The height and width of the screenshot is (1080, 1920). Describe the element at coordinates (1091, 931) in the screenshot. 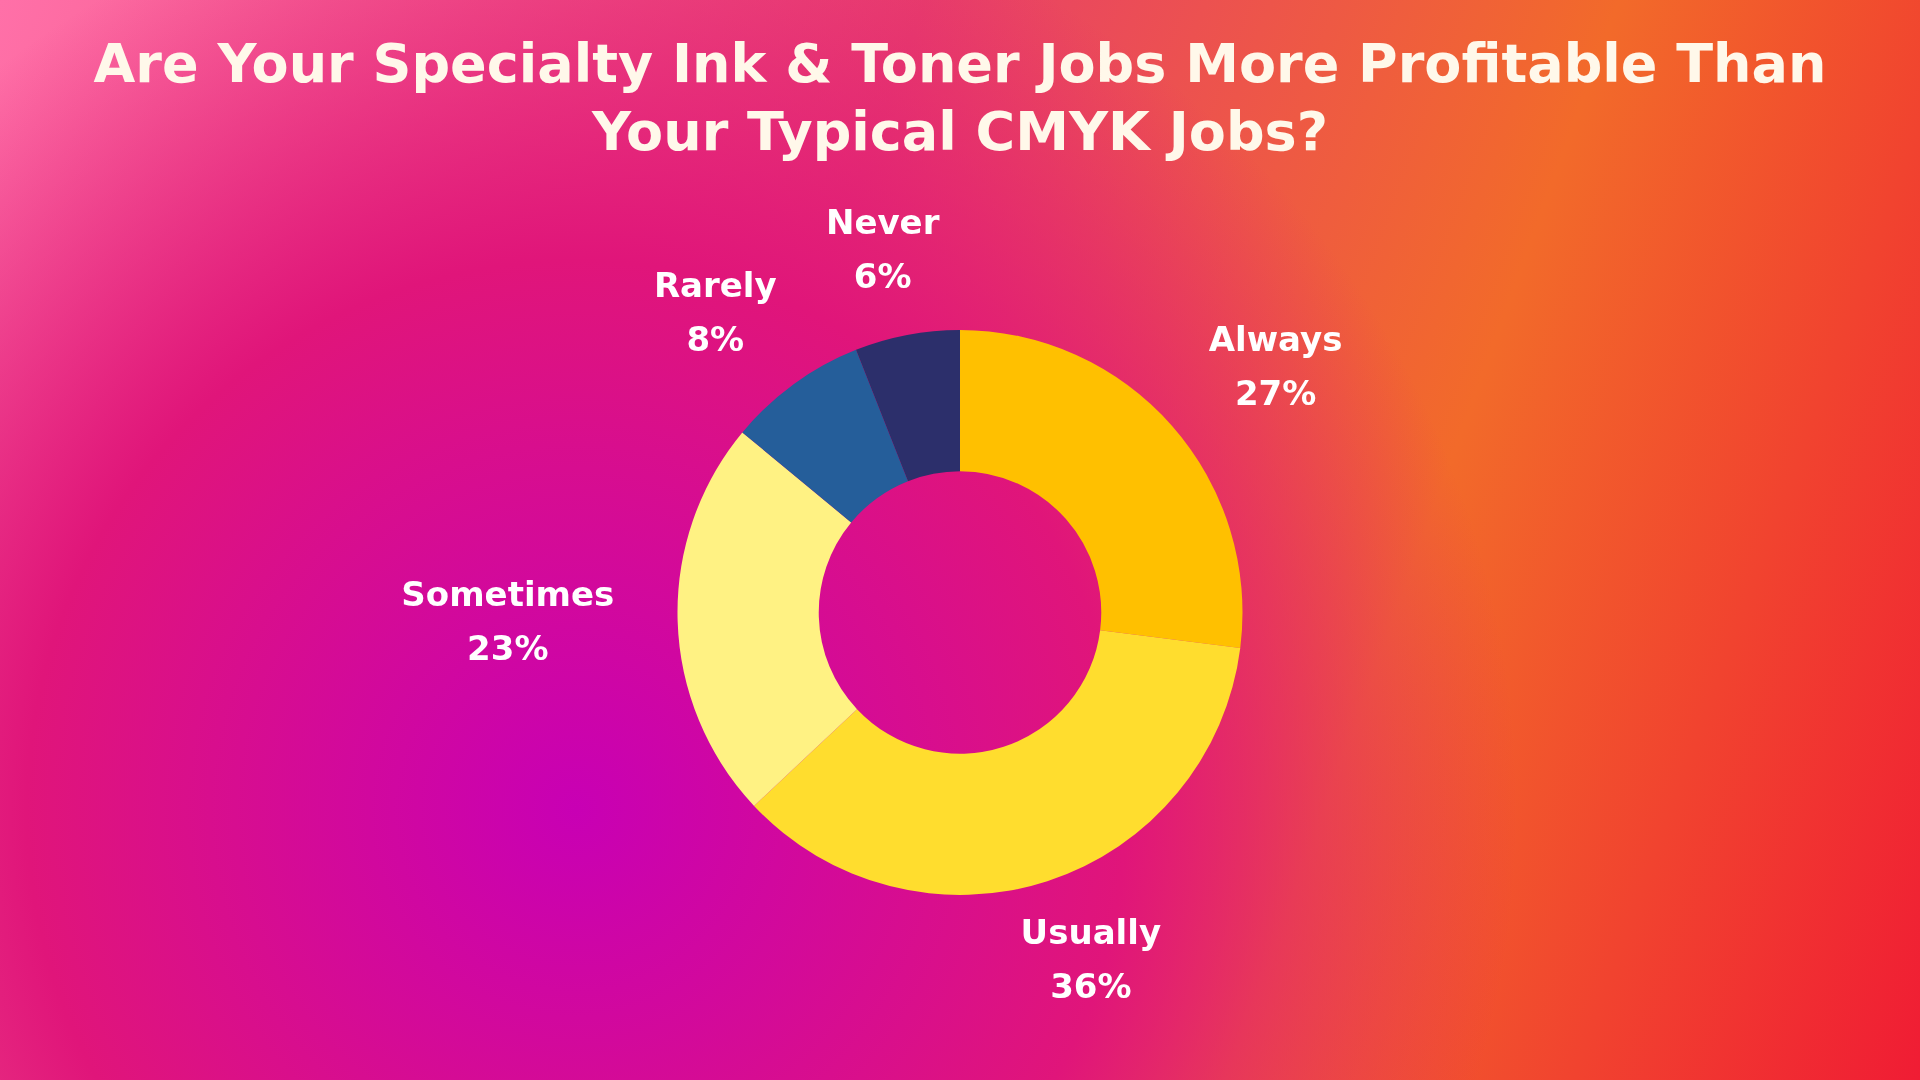

I see `slice-label: Usually` at that location.